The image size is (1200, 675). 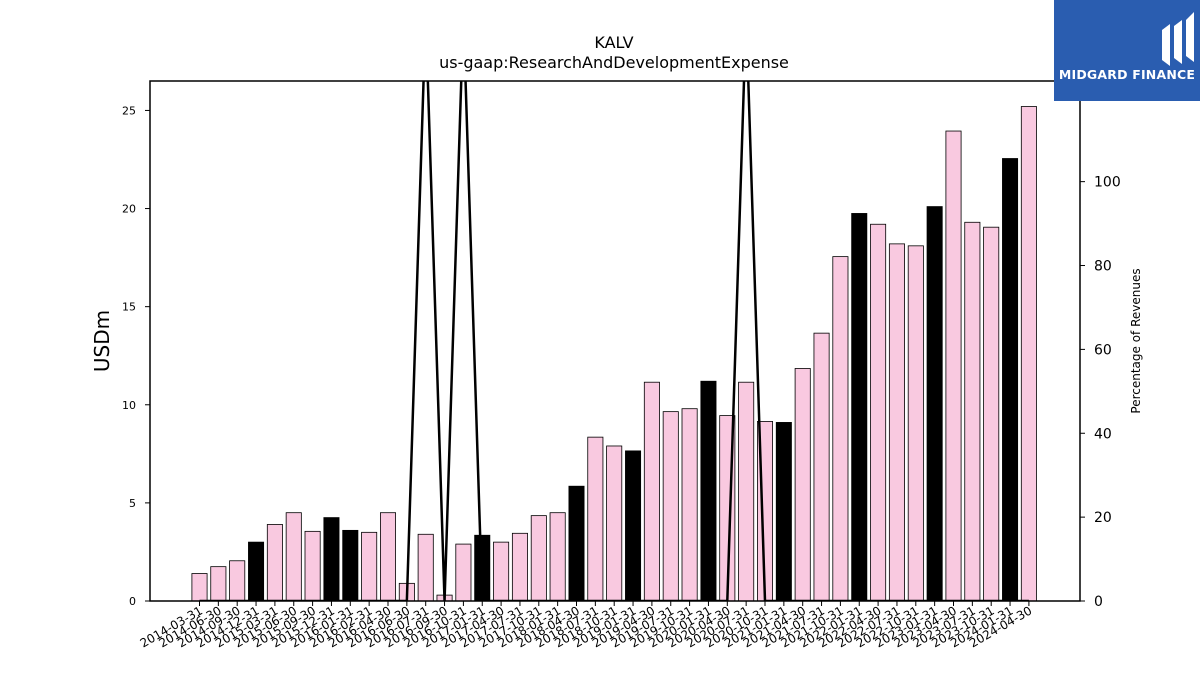 What do you see at coordinates (1127, 50) in the screenshot?
I see `brand-logo: MIDGARD FINANCE` at bounding box center [1127, 50].